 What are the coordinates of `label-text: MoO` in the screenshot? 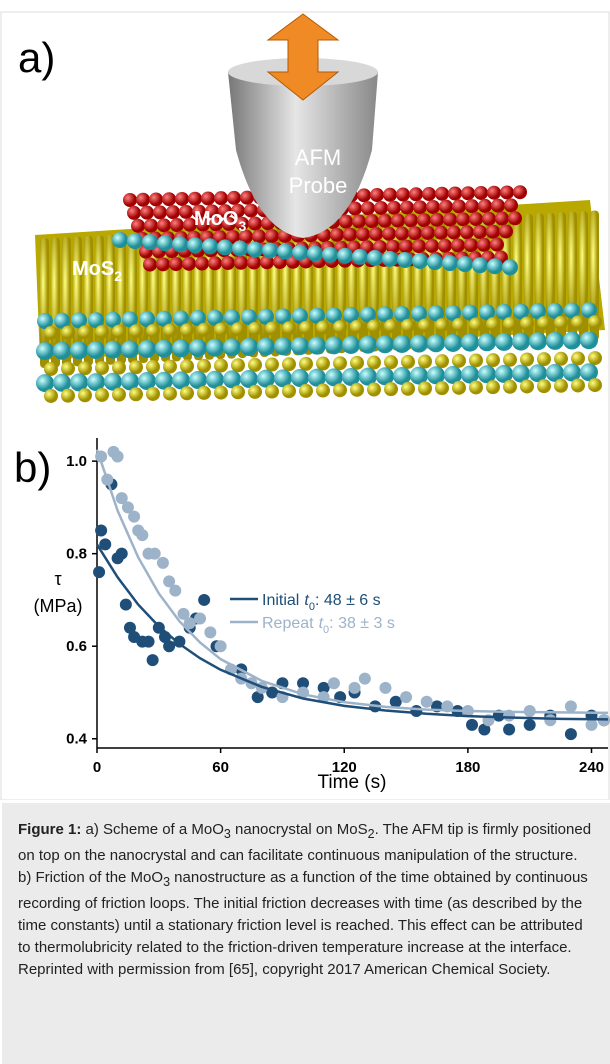 It's located at (216, 219).